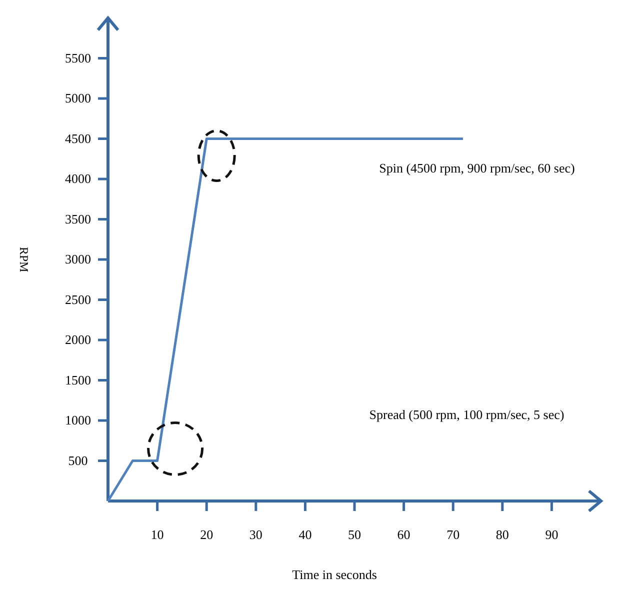  What do you see at coordinates (466, 414) in the screenshot?
I see `annotation: Spread (500 rpm, 100 rpm/sec, 5 sec)` at bounding box center [466, 414].